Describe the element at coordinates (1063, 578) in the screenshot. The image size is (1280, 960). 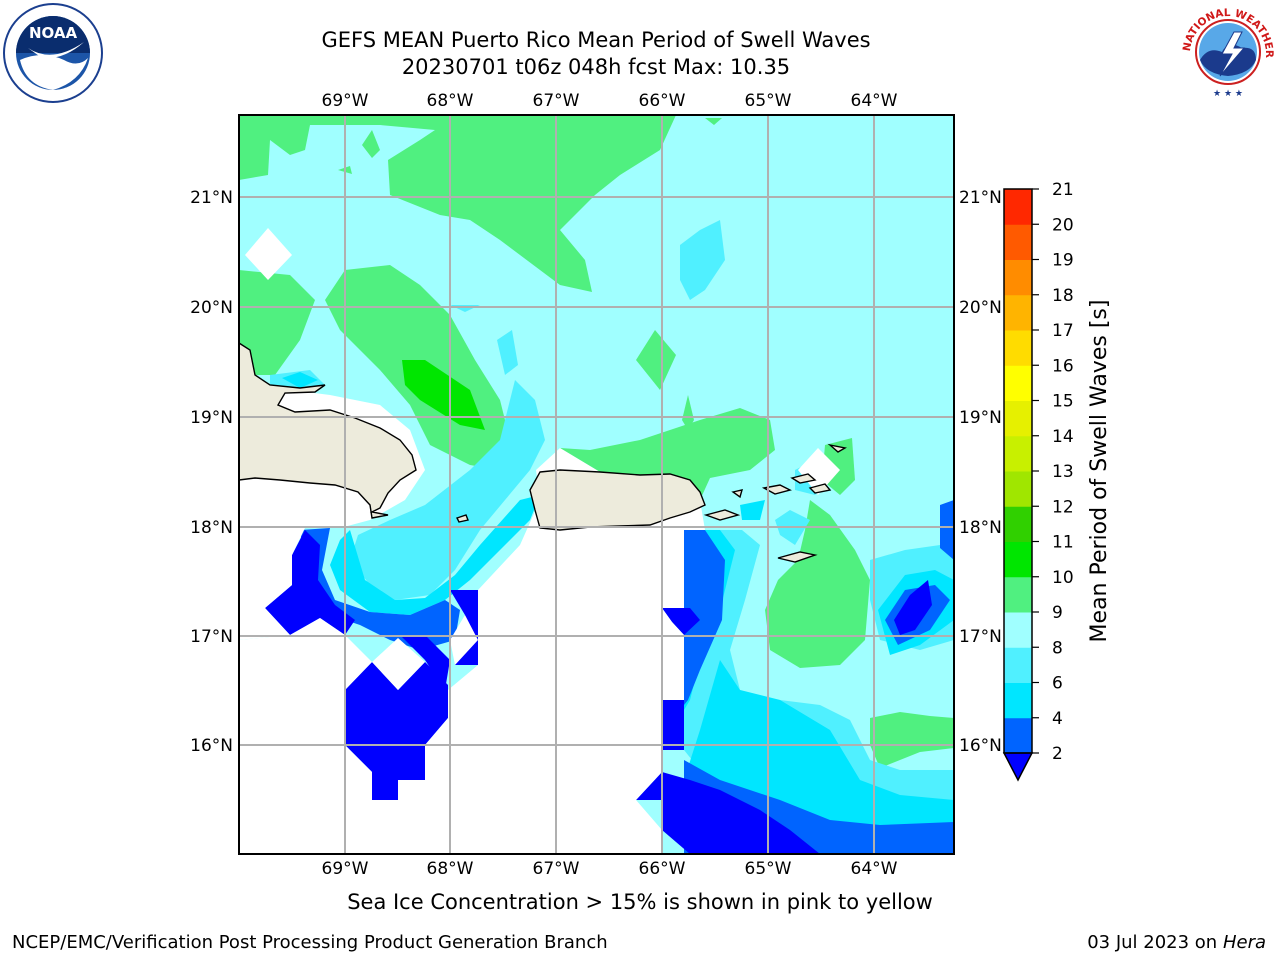
I see `colorbar-tick-label: 10` at that location.